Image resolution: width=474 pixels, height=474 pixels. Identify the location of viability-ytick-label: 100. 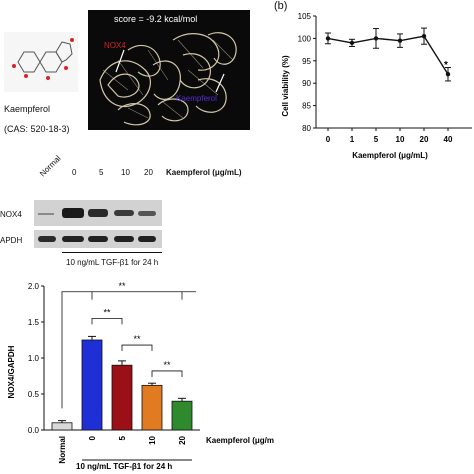
(305, 38).